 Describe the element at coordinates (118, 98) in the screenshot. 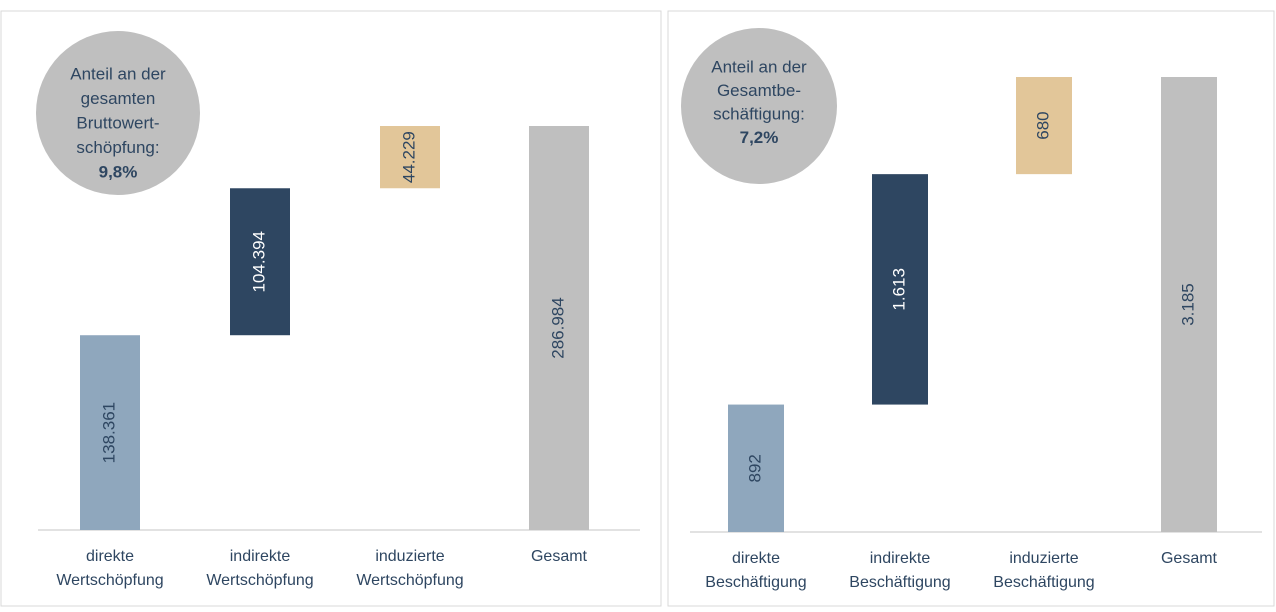

I see `annotation: gesamten` at that location.